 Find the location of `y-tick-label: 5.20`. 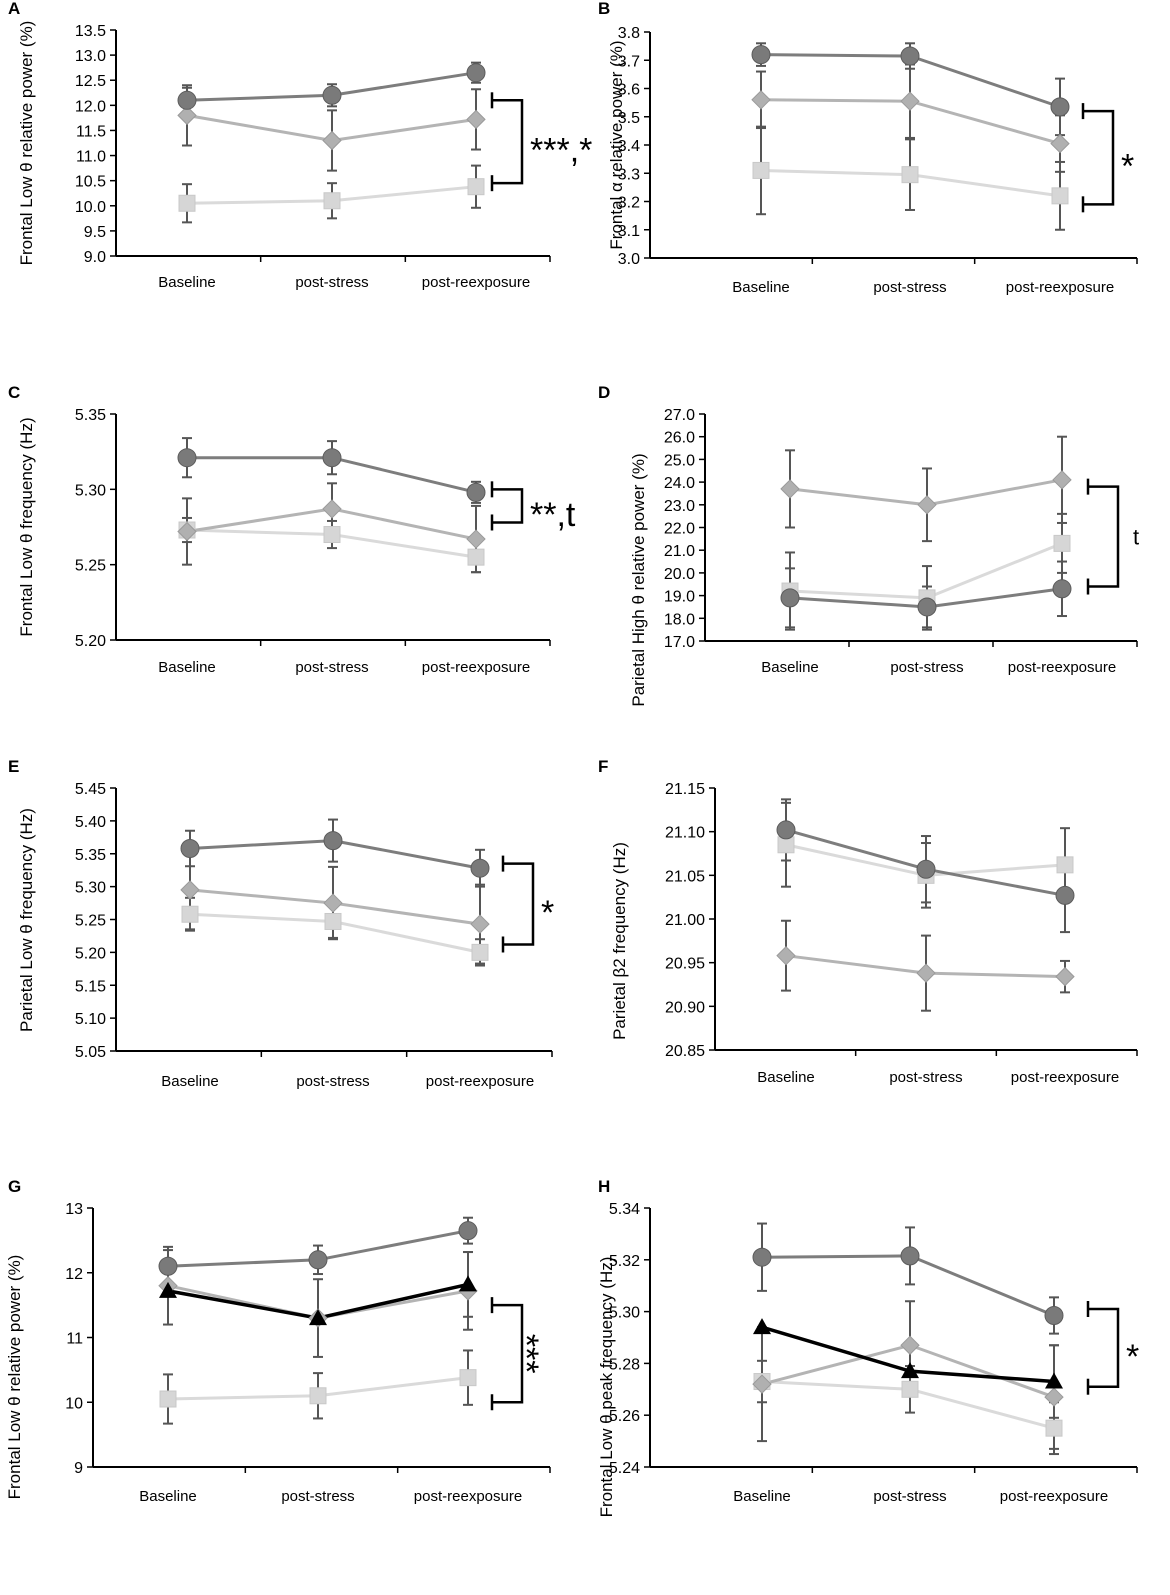

y-tick-label: 5.20 is located at coordinates (90, 953).